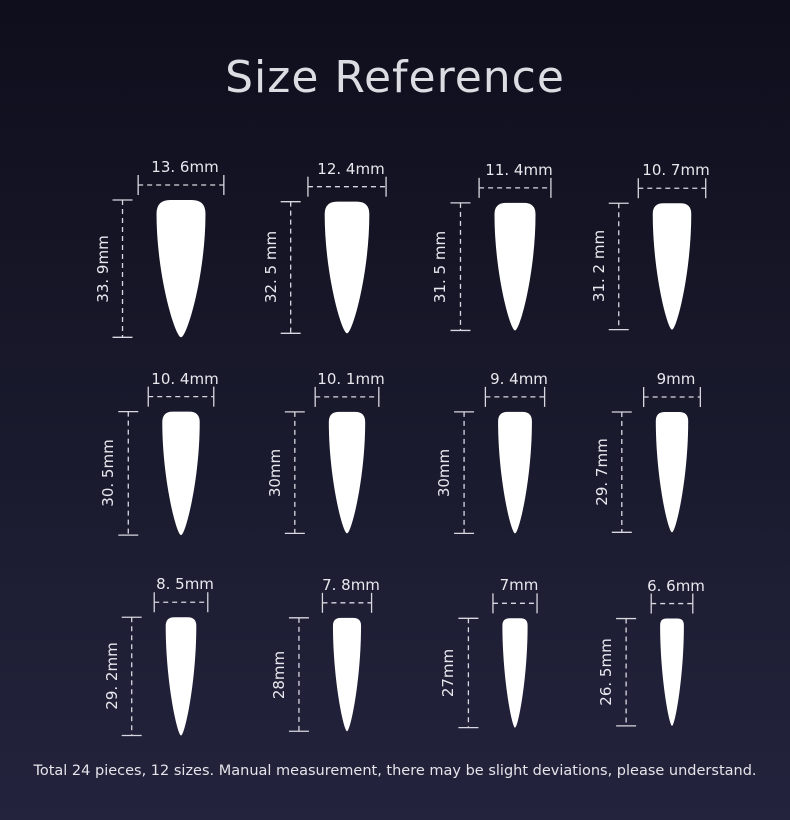 This screenshot has height=820, width=790. Describe the element at coordinates (519, 585) in the screenshot. I see `width-label: 7mm` at that location.